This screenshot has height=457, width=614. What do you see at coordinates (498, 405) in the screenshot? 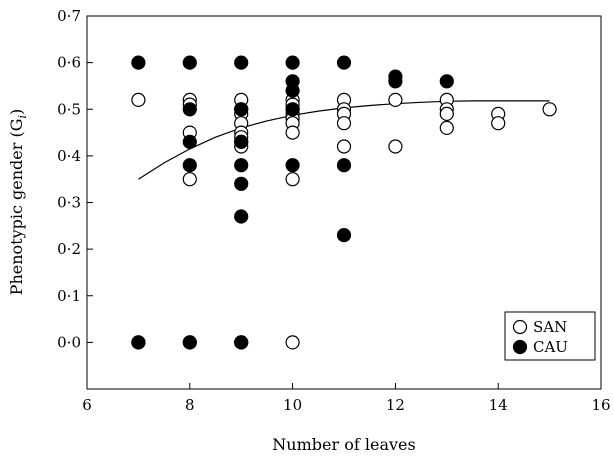
I see `x-tick-label: 14` at bounding box center [498, 405].